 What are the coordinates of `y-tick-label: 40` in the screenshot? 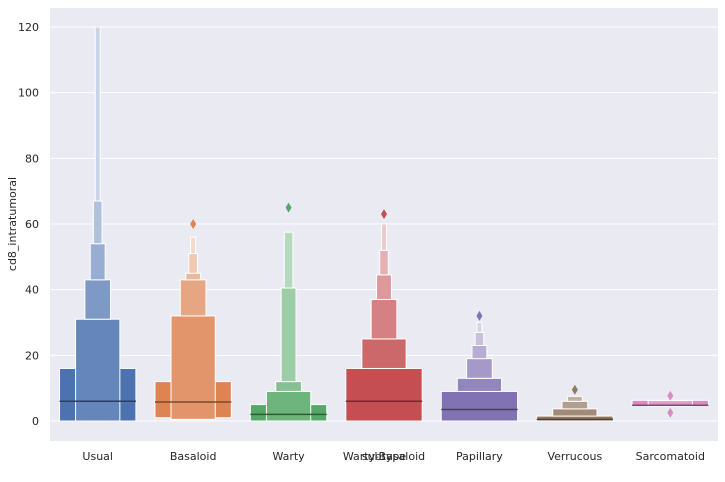 It's located at (32, 290).